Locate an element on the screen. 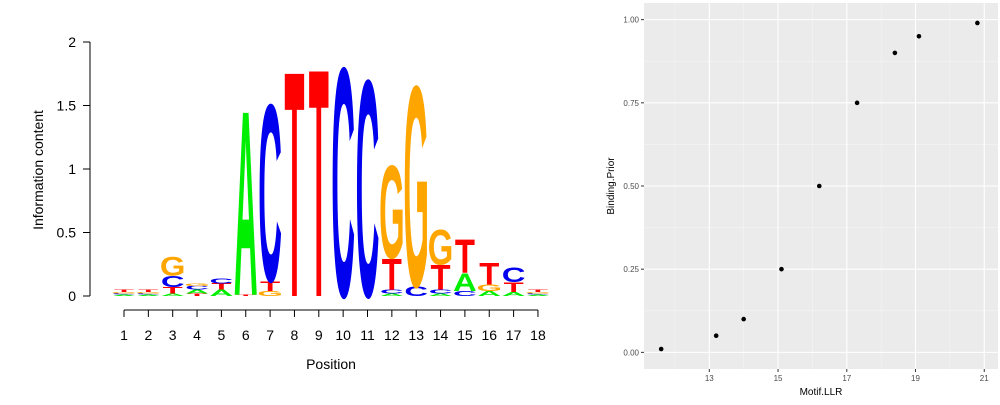 This screenshot has width=1000, height=405. logo-y-tick-label: 0.5 is located at coordinates (67, 233).